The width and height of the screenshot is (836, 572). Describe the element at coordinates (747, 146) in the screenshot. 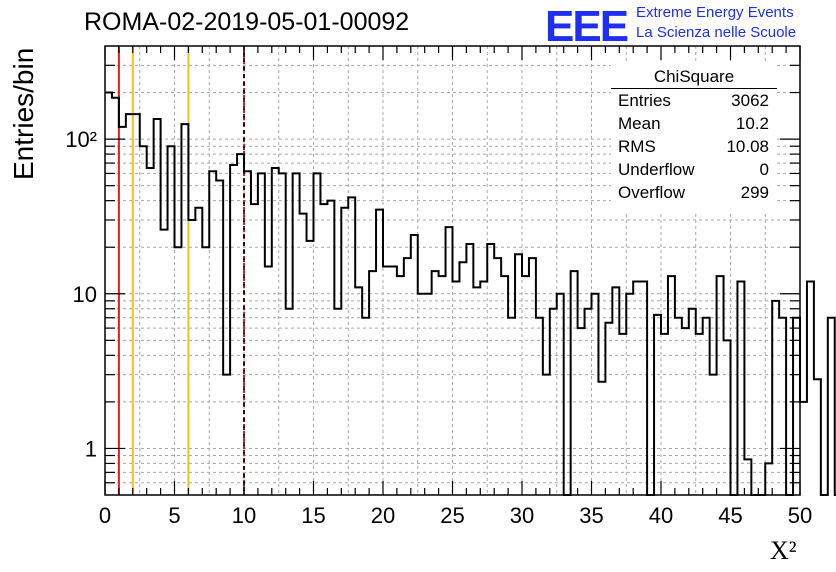

I see `stats-value: 10.08` at that location.